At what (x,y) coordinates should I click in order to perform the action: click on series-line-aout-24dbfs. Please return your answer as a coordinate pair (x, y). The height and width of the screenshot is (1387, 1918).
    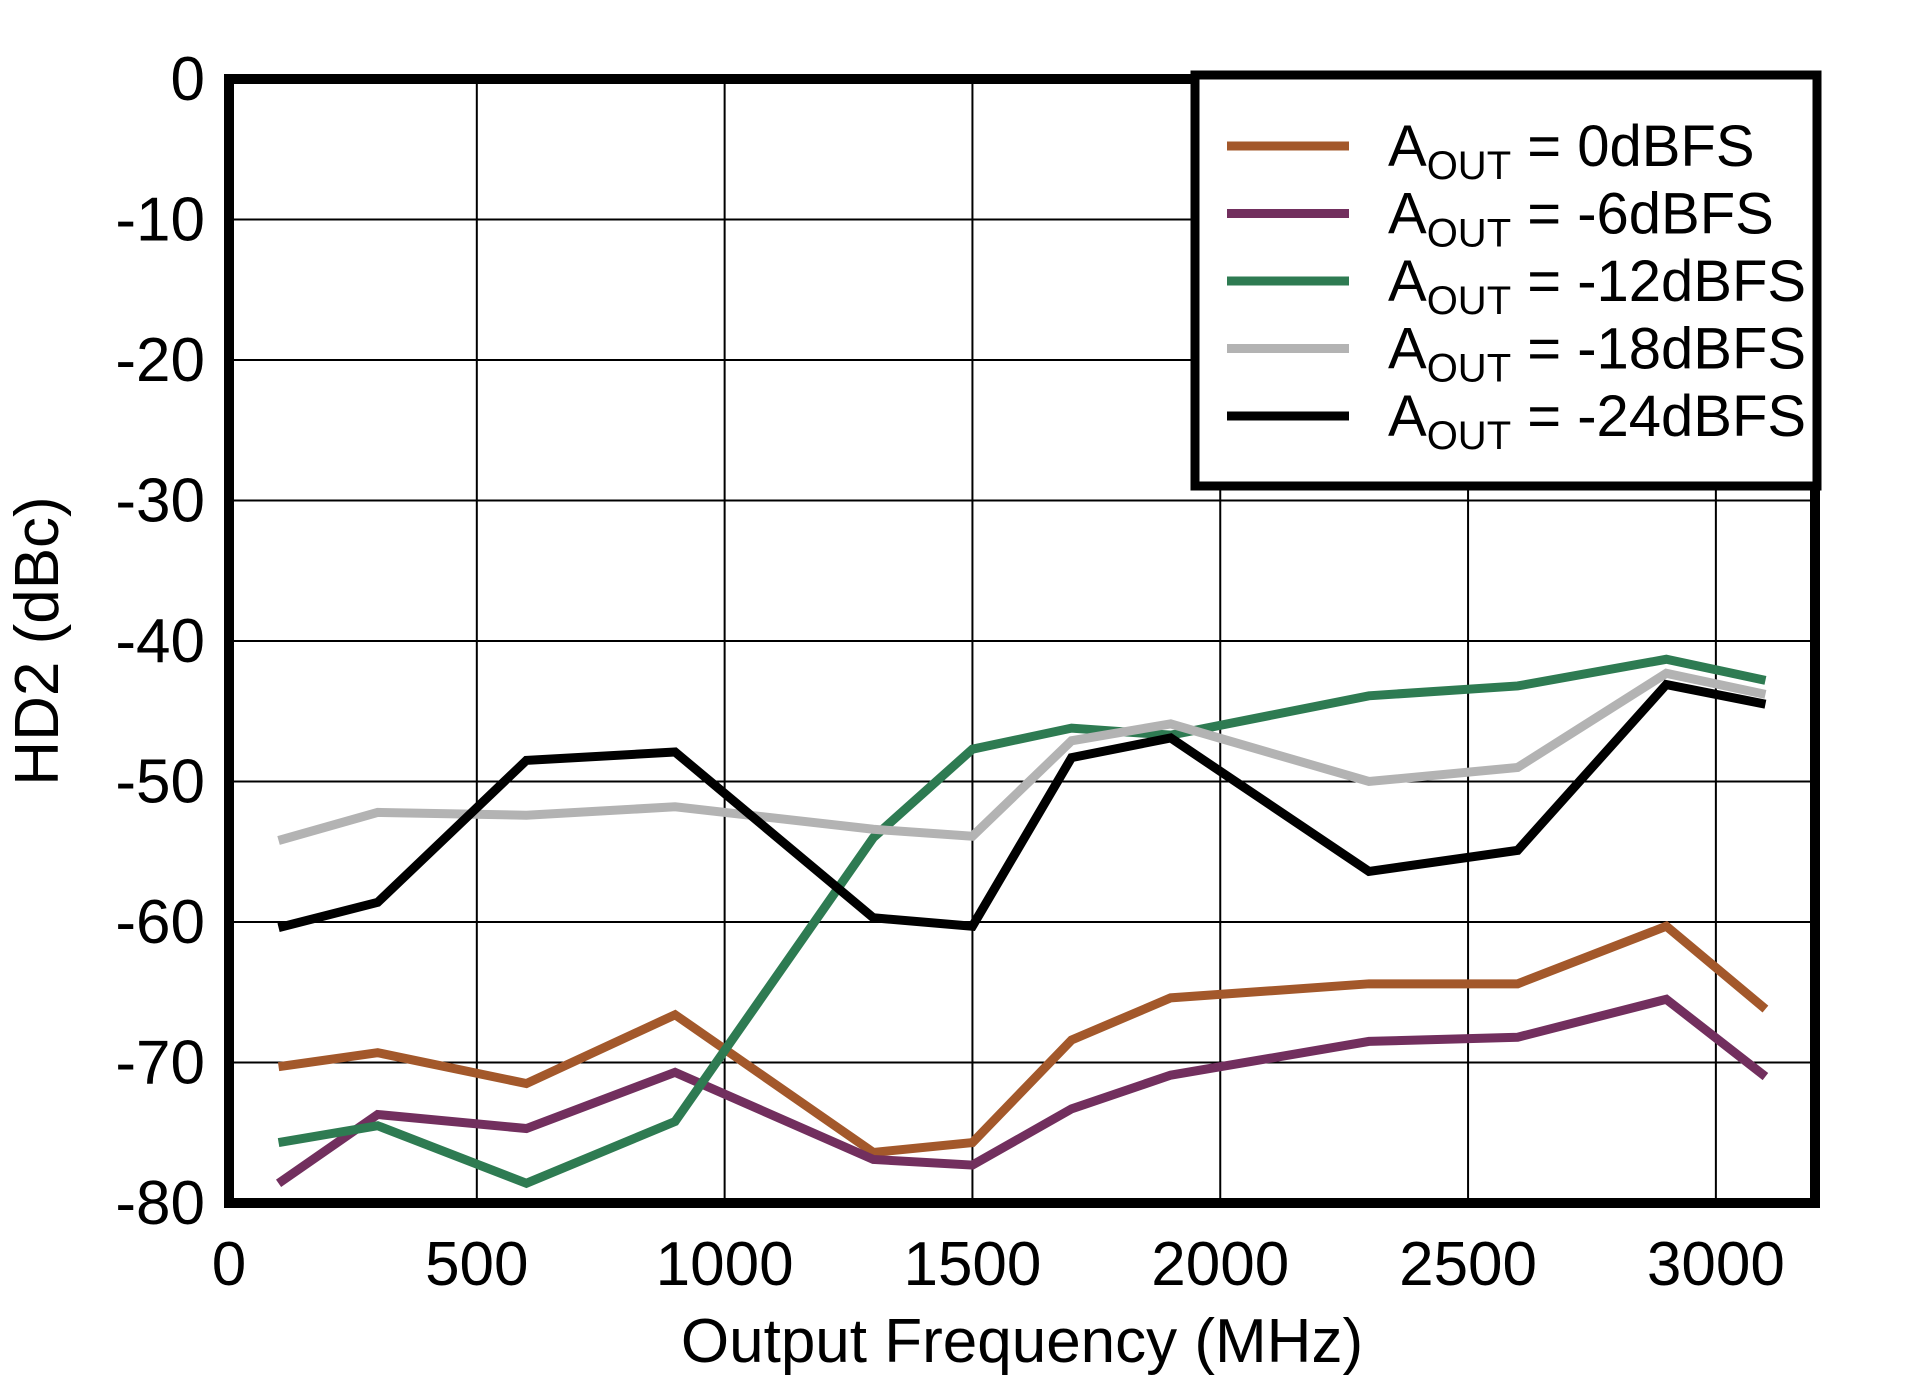
    Looking at the image, I should click on (1022, 805).